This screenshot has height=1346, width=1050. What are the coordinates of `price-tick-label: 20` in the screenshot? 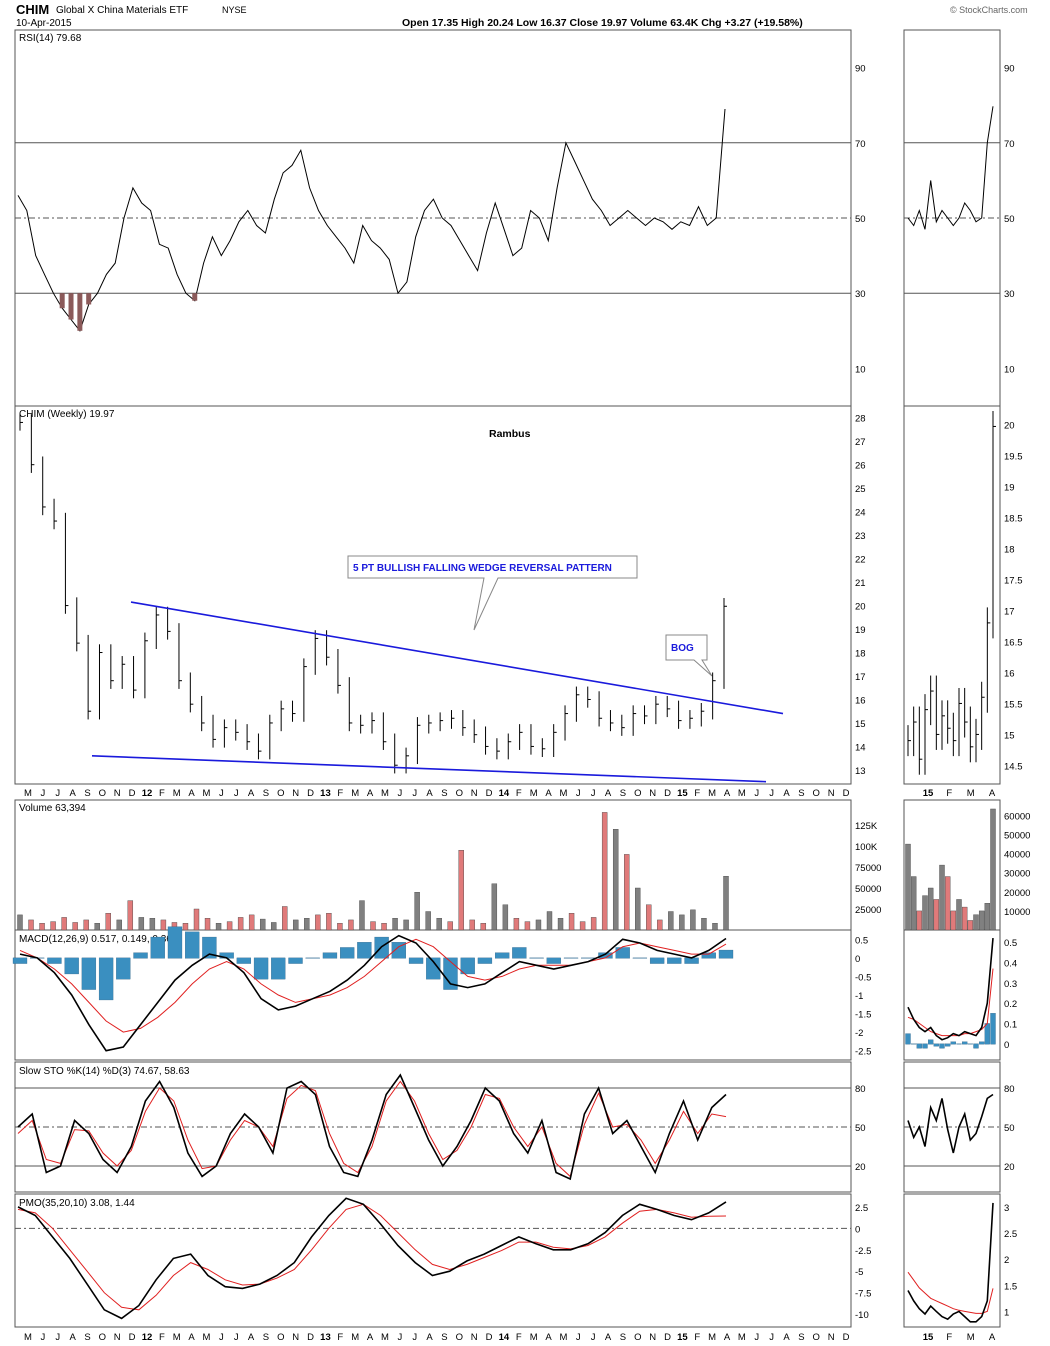 It's located at (860, 607).